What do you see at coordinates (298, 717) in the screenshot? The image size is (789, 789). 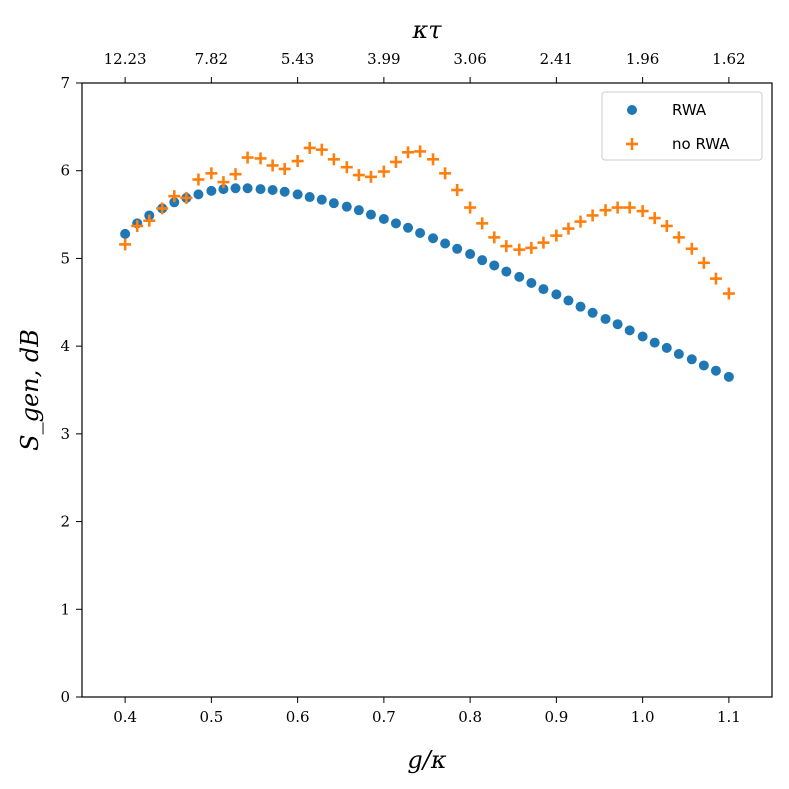 I see `x-tick-label: 0.6` at bounding box center [298, 717].